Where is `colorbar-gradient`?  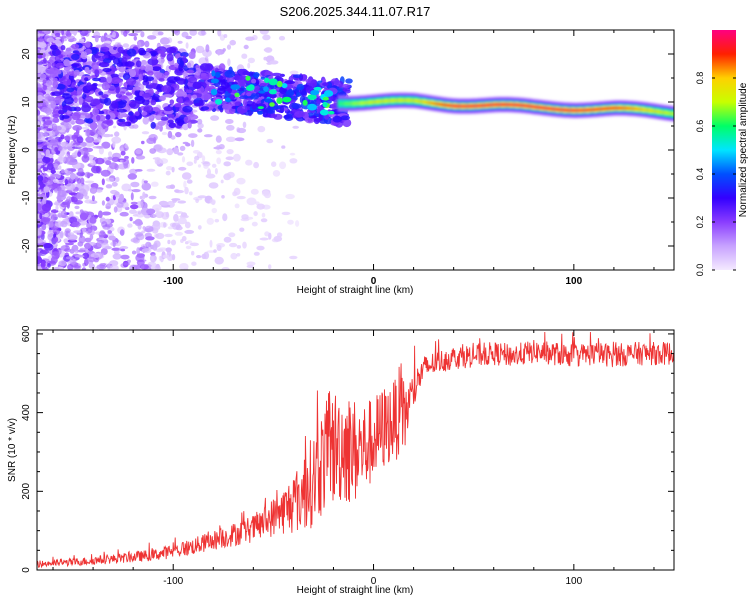
colorbar-gradient is located at coordinates (724, 150).